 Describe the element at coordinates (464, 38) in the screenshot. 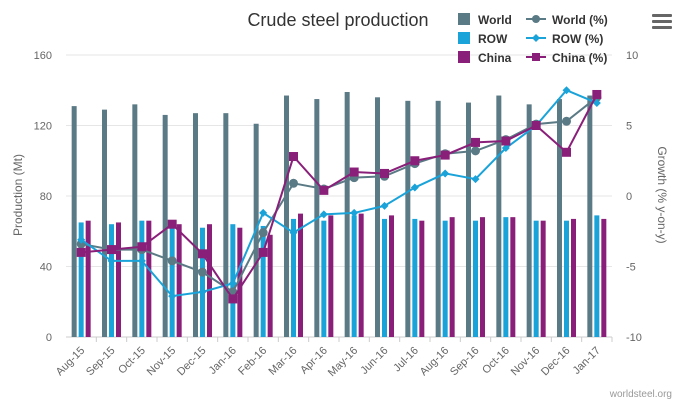

I see `legend-swatch-row` at that location.